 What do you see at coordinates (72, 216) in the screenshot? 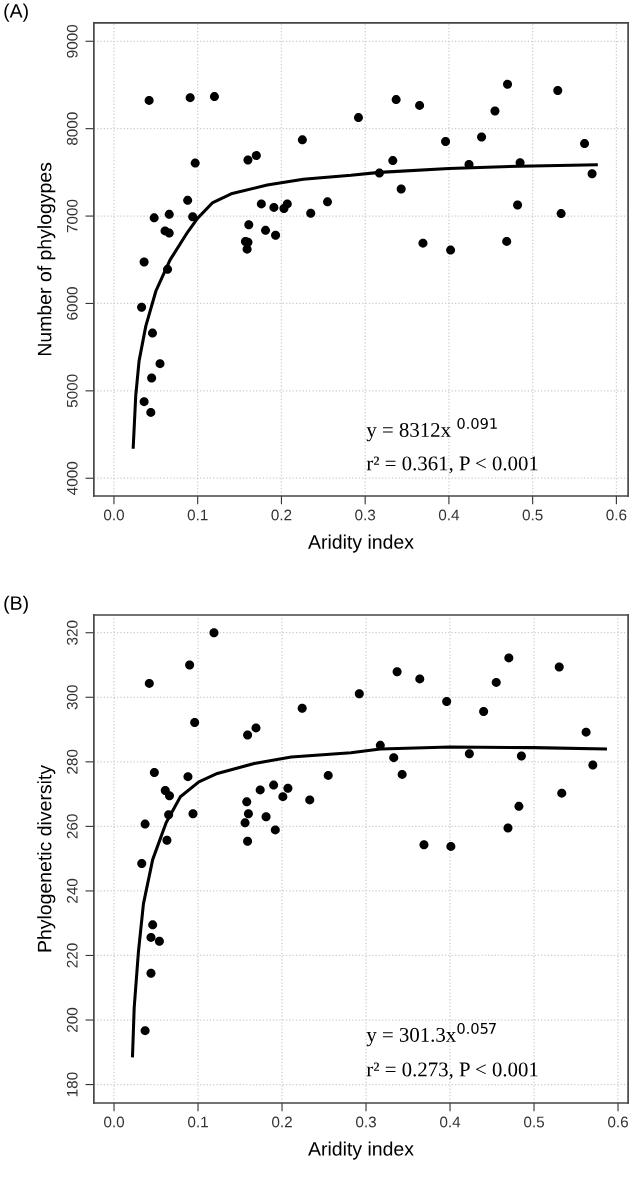
I see `y-tick-label: 7000` at bounding box center [72, 216].